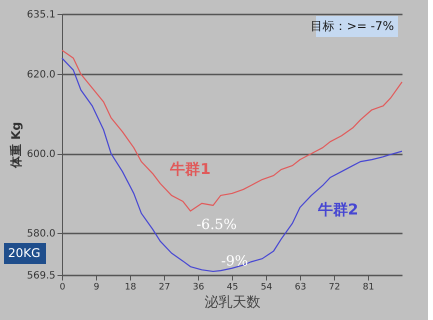 The width and height of the screenshot is (433, 320). I want to click on y-tick-label: 600.0, so click(41, 154).